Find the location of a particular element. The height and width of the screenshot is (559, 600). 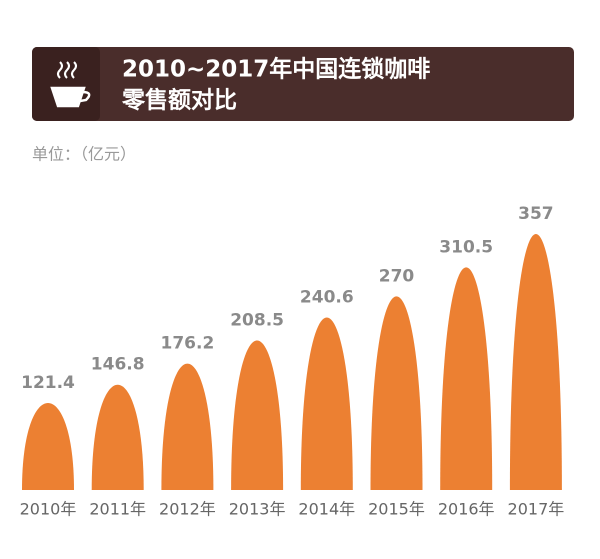

value-label: 357 is located at coordinates (536, 214).